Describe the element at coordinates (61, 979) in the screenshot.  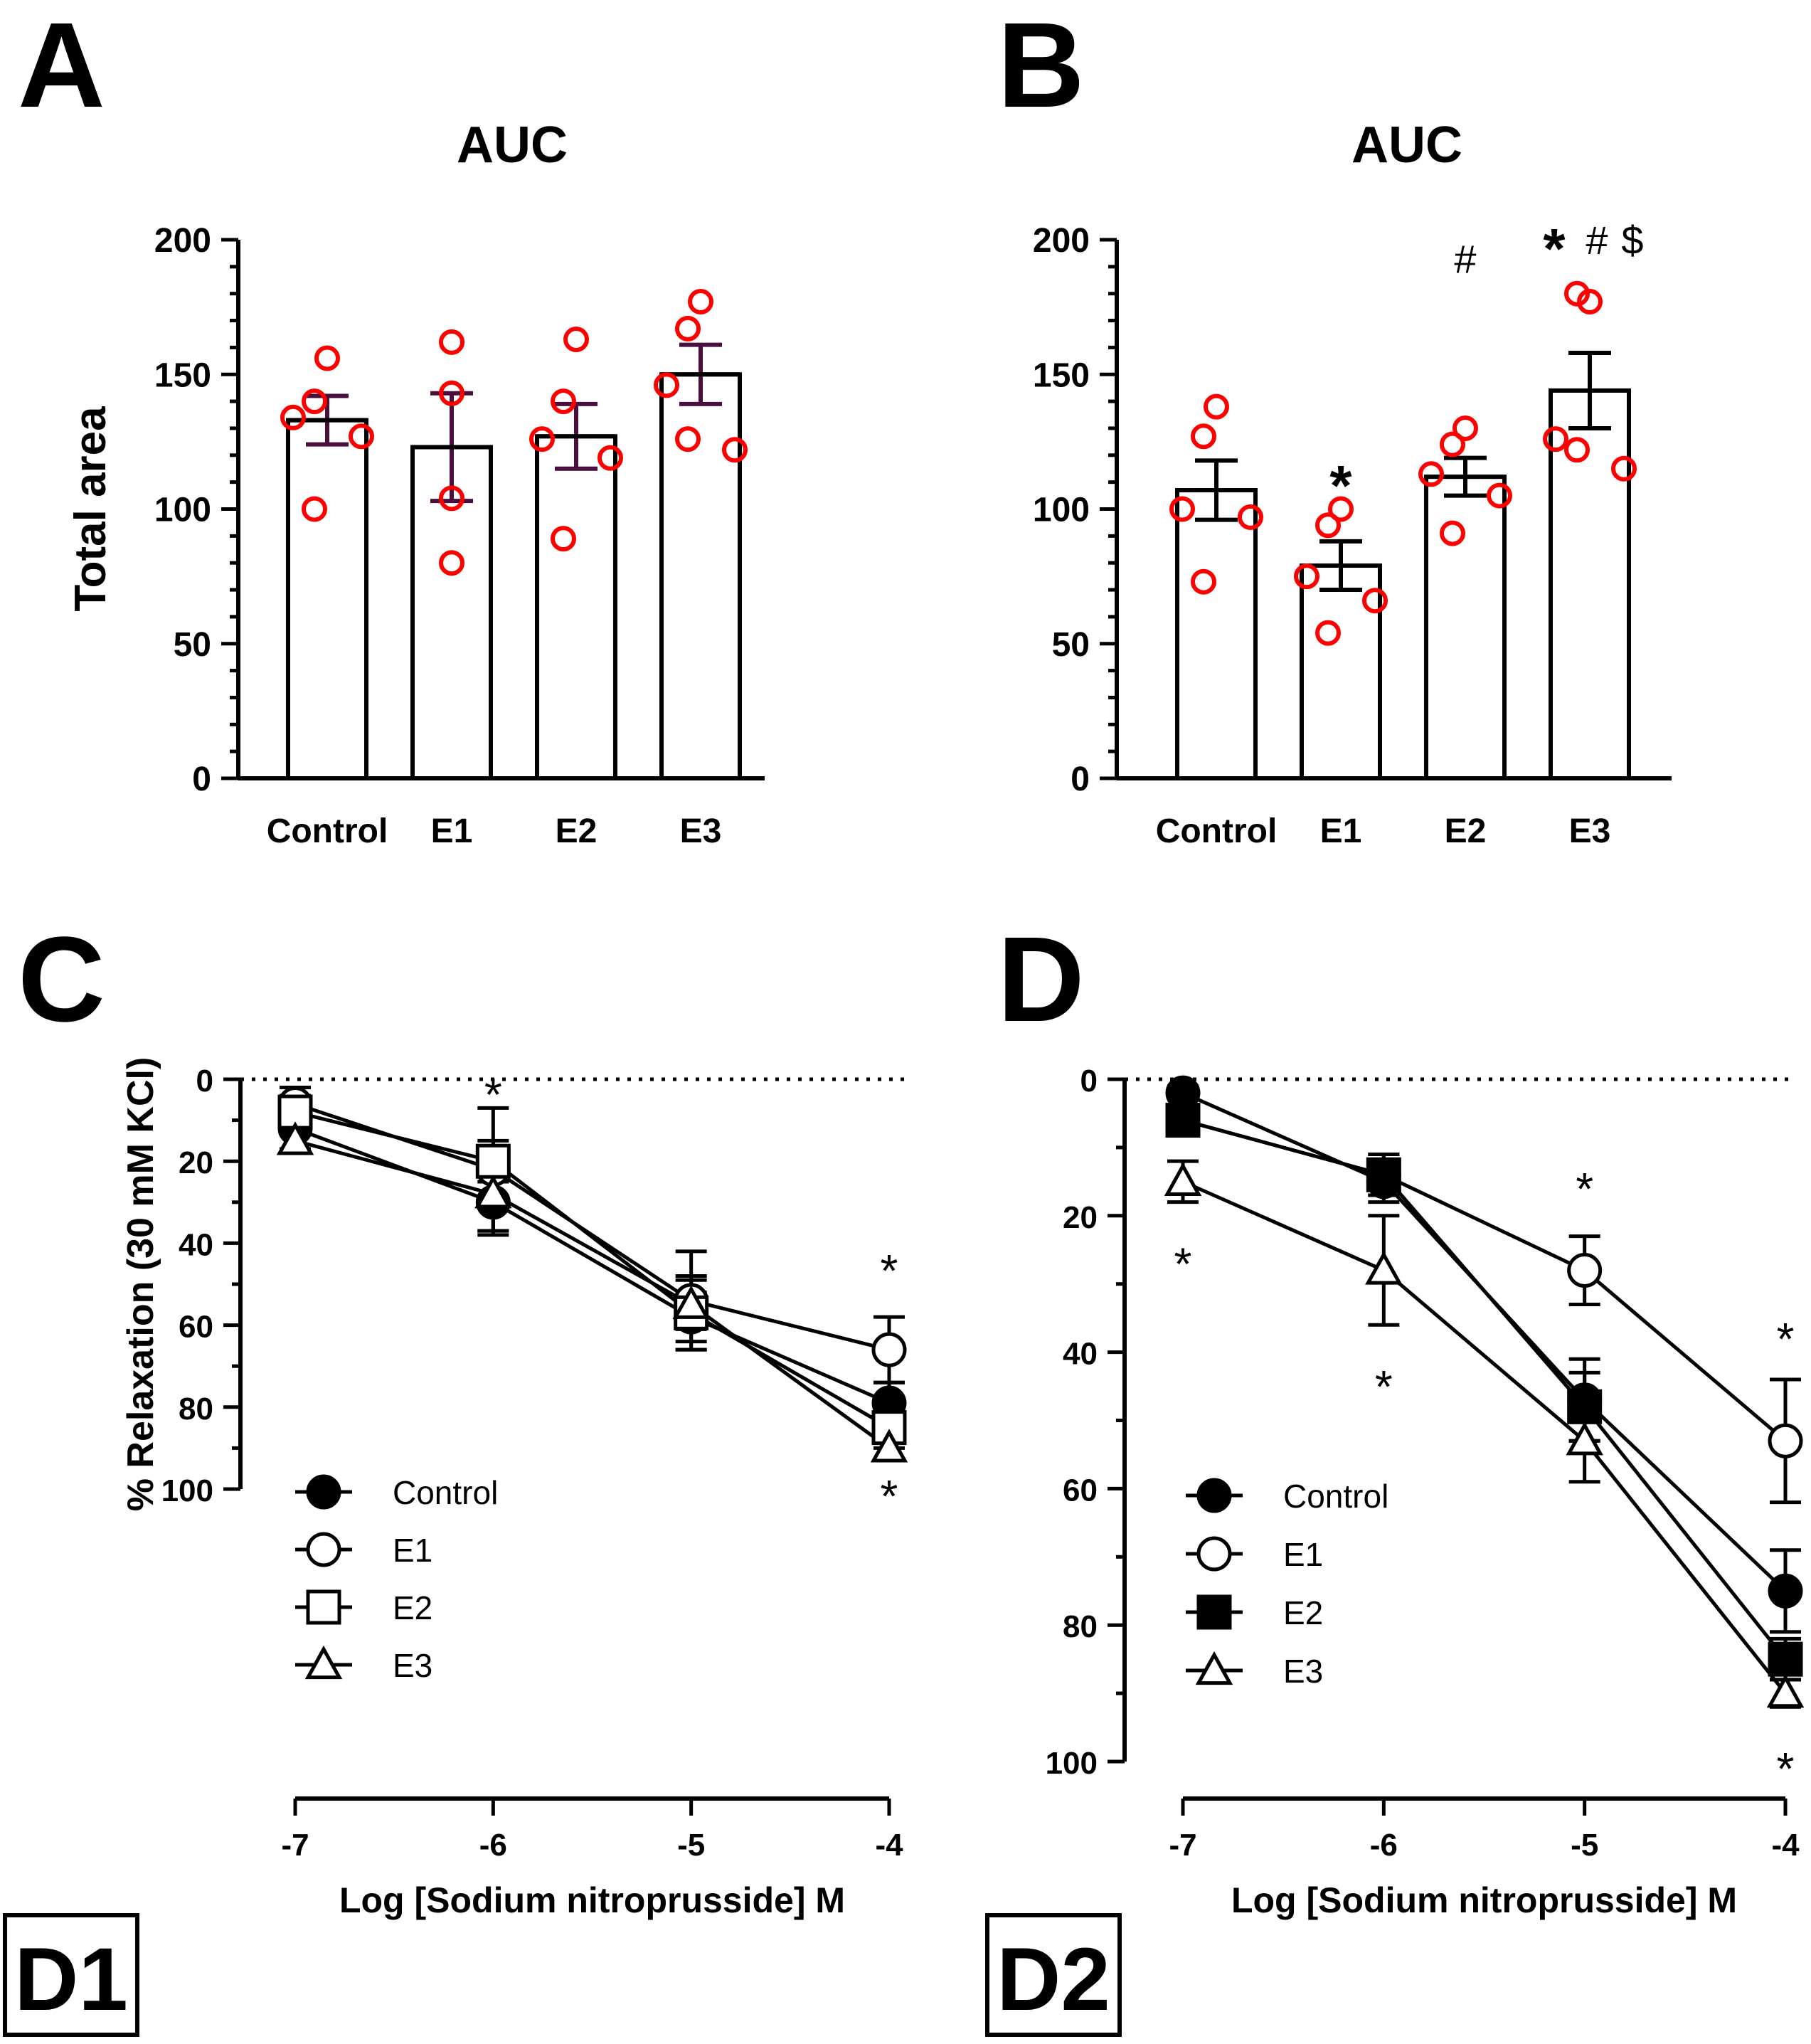
I see `panel-label-c: C` at that location.